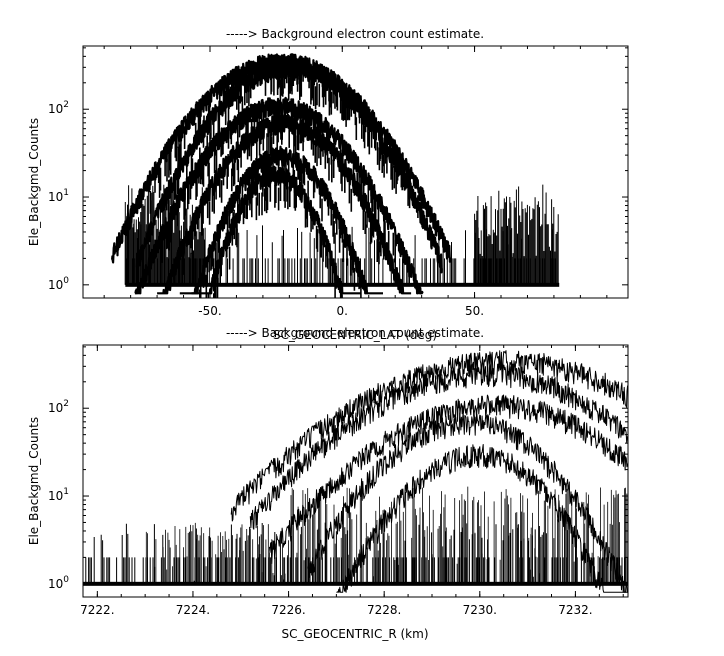  I want to click on top-chart-series-3-line, so click(284, 204).